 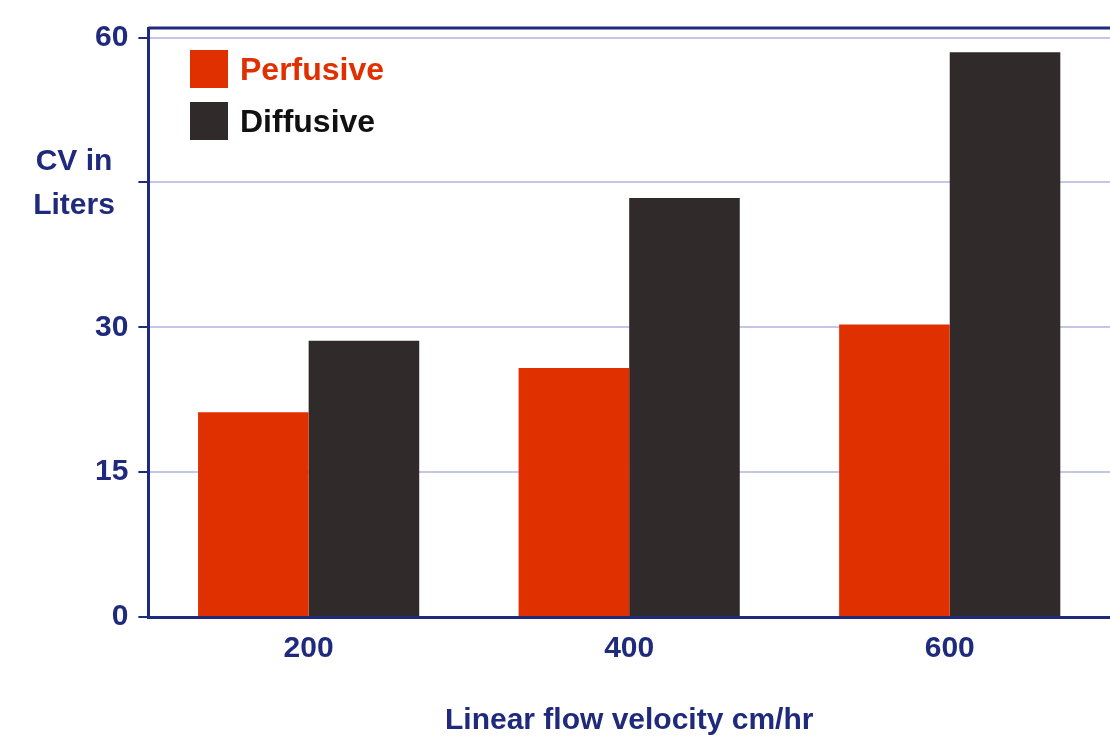 I want to click on y-tick-label: 30, so click(x=111, y=325).